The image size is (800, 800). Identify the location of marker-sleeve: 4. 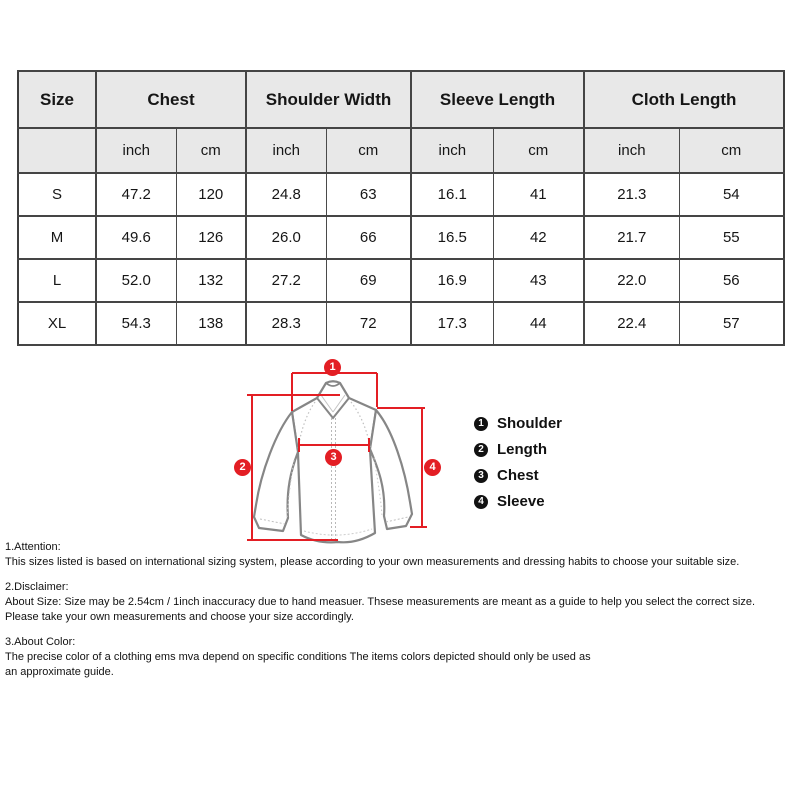
(432, 467).